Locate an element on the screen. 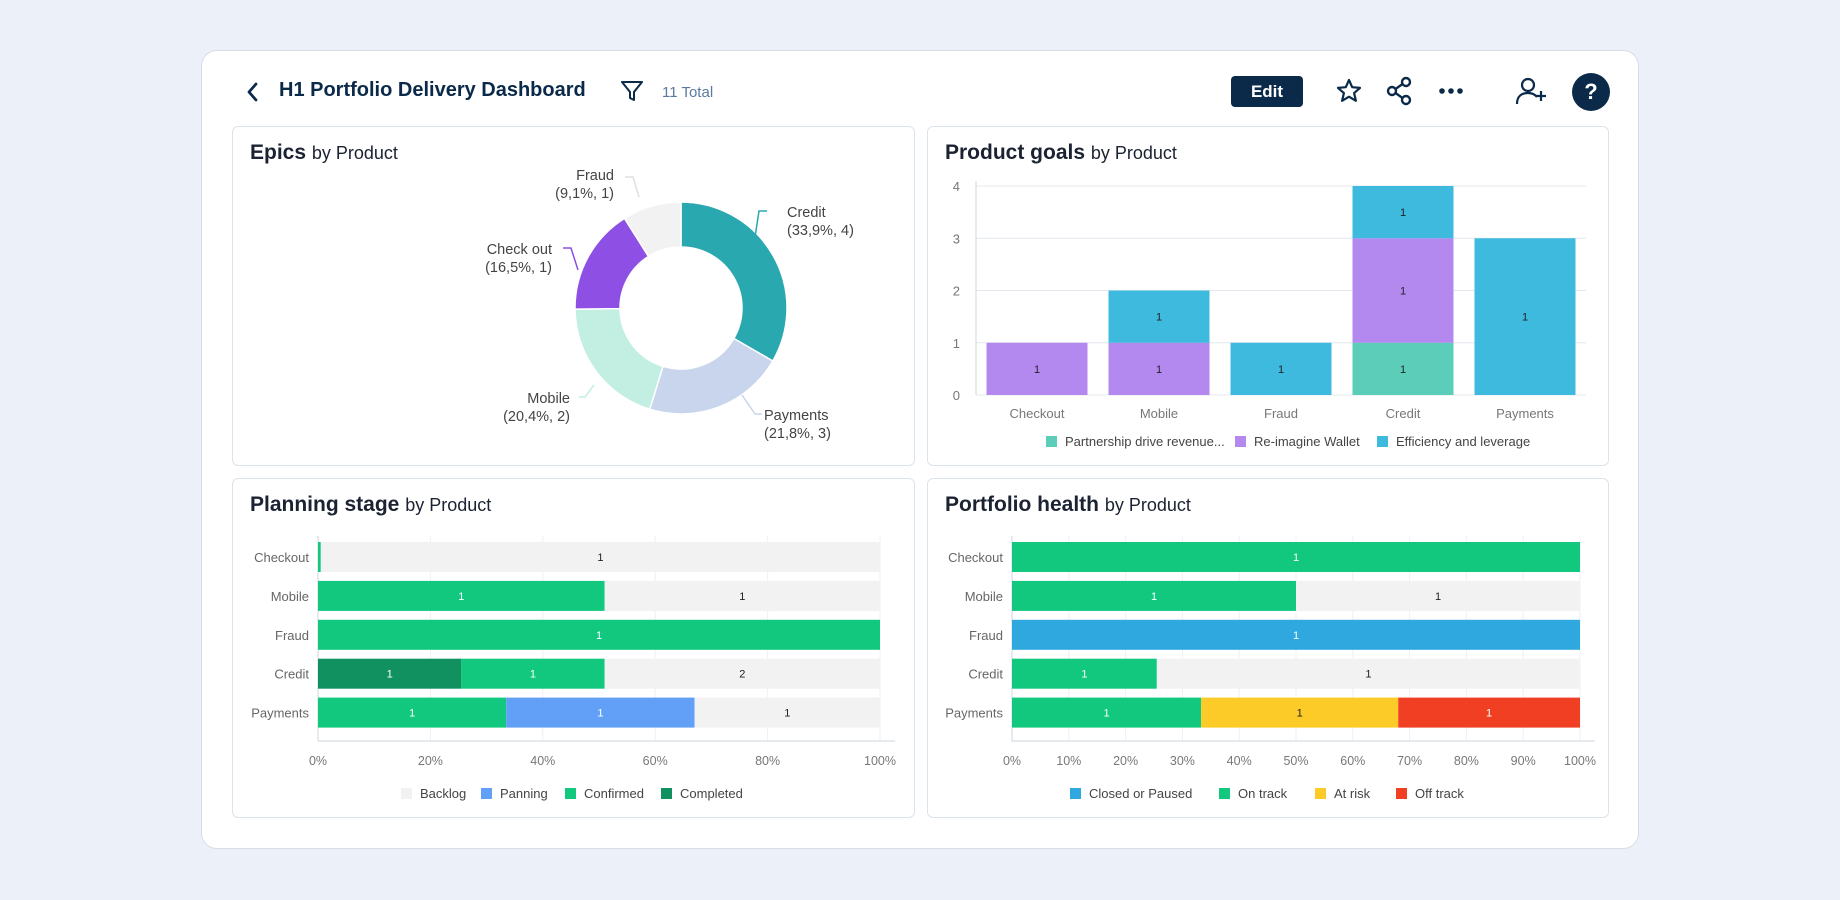 The height and width of the screenshot is (900, 1840). bar-value-label: 2 is located at coordinates (742, 675).